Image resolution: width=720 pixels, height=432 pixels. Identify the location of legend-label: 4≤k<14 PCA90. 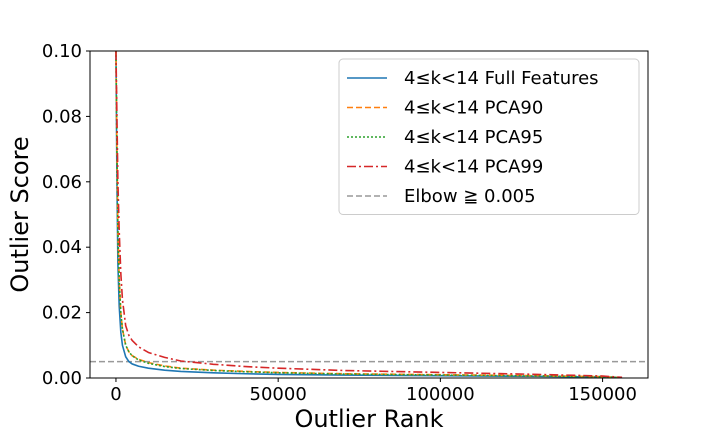
(473, 108).